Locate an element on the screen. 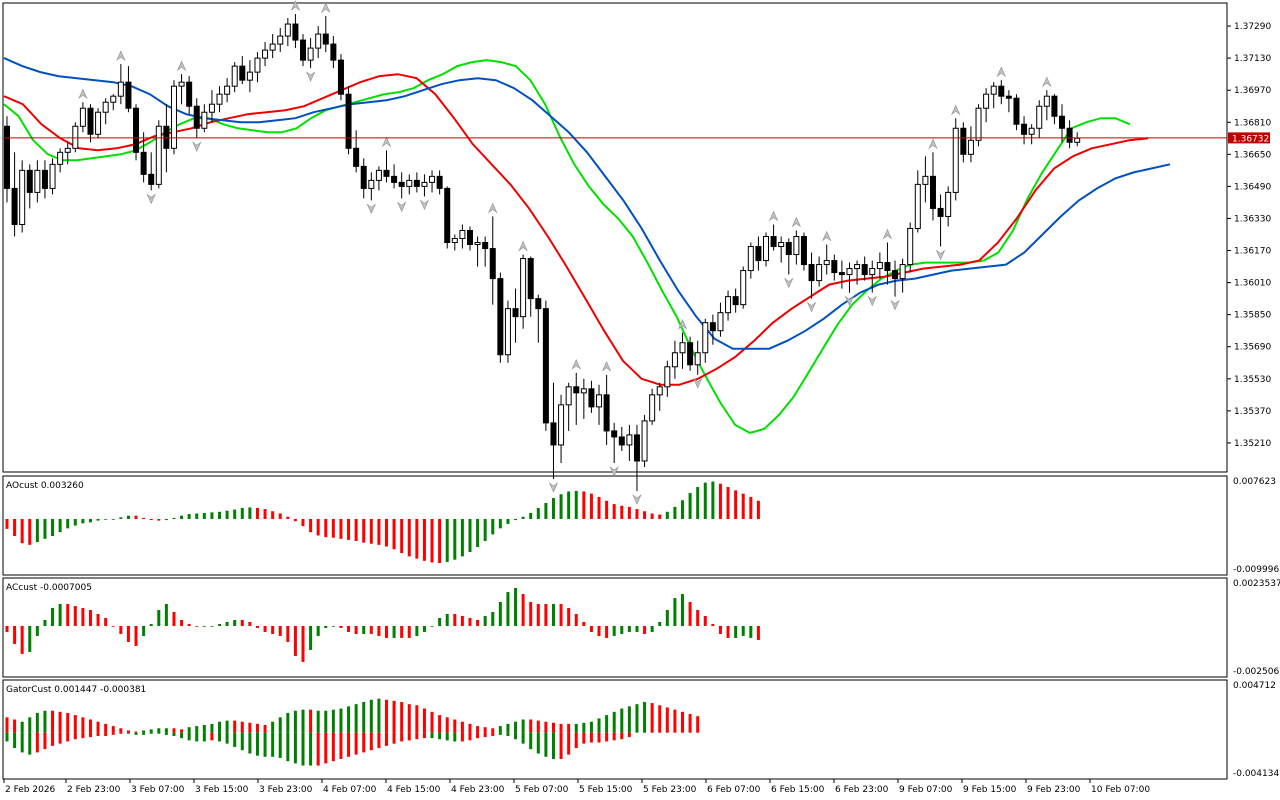  time-label: 3 Feb 23:00 is located at coordinates (286, 790).